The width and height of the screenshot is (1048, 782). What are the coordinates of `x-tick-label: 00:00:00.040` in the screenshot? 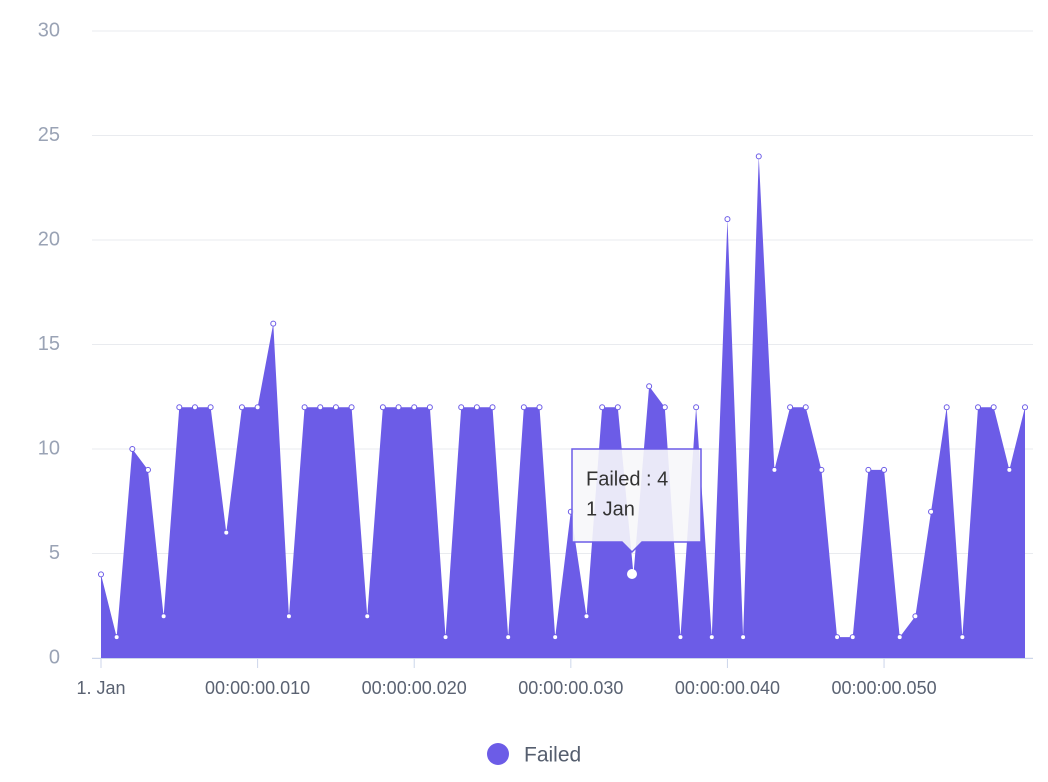 It's located at (727, 688).